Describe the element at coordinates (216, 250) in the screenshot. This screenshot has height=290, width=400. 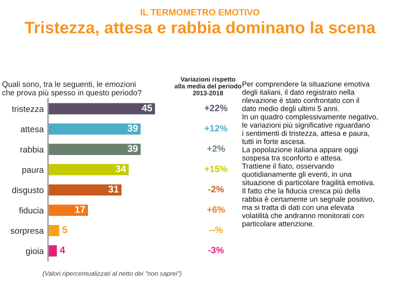
I see `text: -3%` at that location.